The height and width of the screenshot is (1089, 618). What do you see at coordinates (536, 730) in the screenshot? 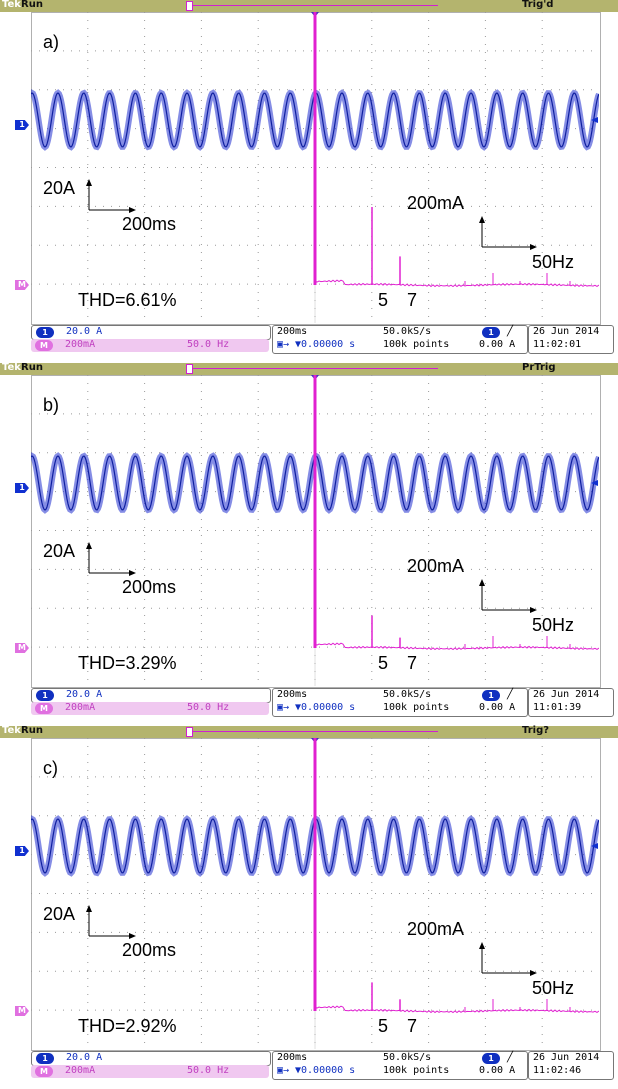
I see `trigger-state: Trig?` at bounding box center [536, 730].